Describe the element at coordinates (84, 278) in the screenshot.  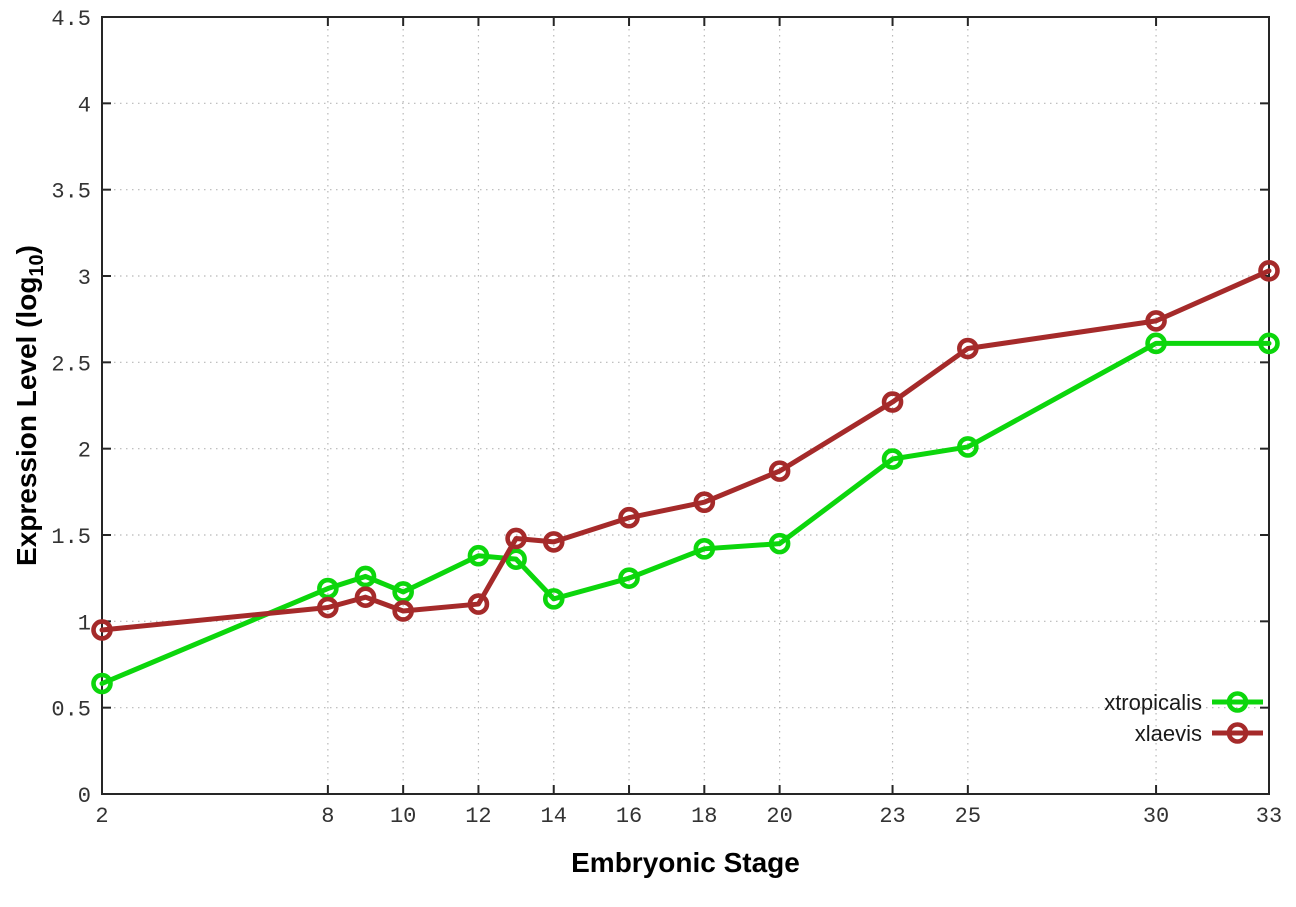
I see `y-tick-label: 3` at that location.